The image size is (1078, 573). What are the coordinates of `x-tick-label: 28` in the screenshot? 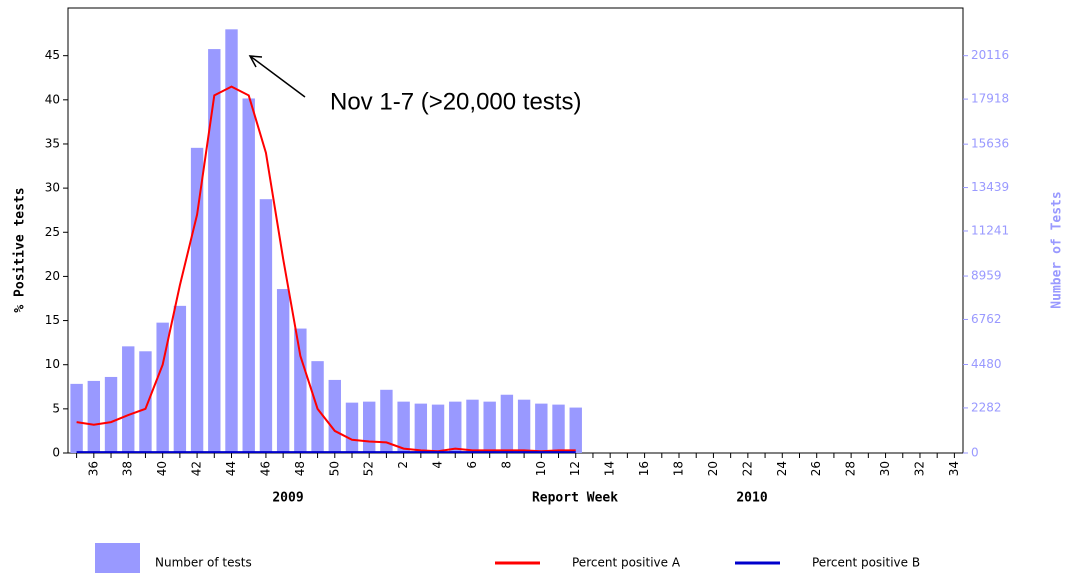 It's located at (851, 468).